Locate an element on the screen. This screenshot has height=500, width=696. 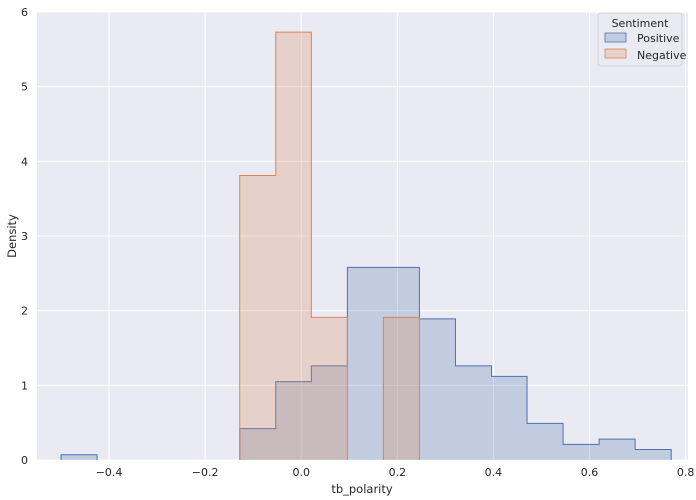
legend-frame is located at coordinates (640, 39).